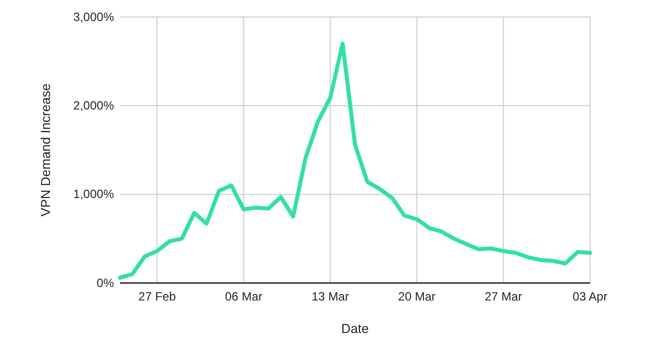  What do you see at coordinates (45, 150) in the screenshot?
I see `y-axis-title: VPN Demand Increase` at bounding box center [45, 150].